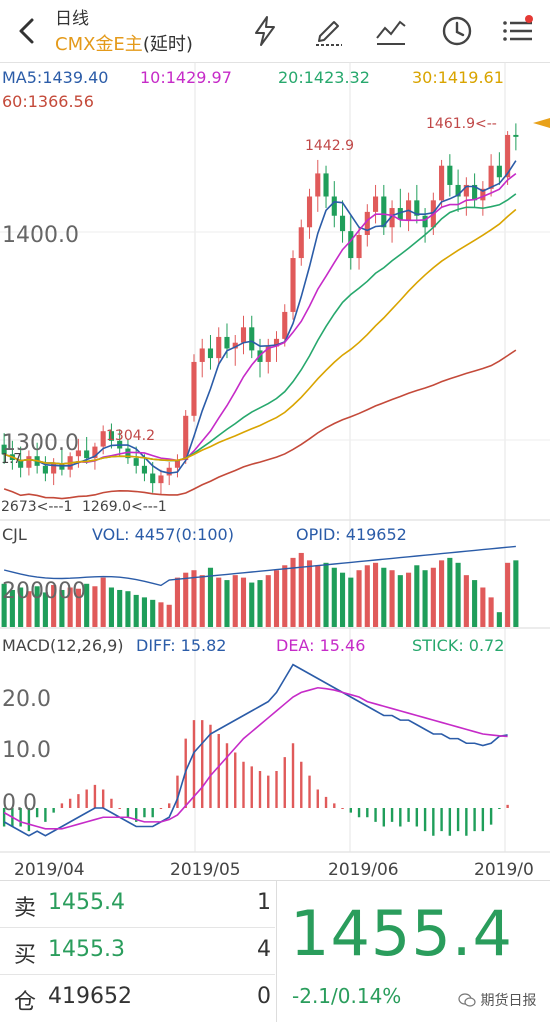  What do you see at coordinates (137, 951) in the screenshot?
I see `buy-row: 买 1455.3 4` at bounding box center [137, 951].